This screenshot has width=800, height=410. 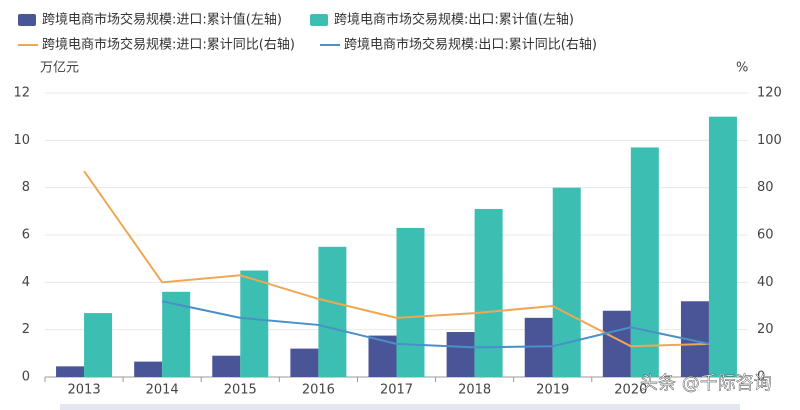 What do you see at coordinates (84, 390) in the screenshot?
I see `x-tick-label: 2013` at bounding box center [84, 390].